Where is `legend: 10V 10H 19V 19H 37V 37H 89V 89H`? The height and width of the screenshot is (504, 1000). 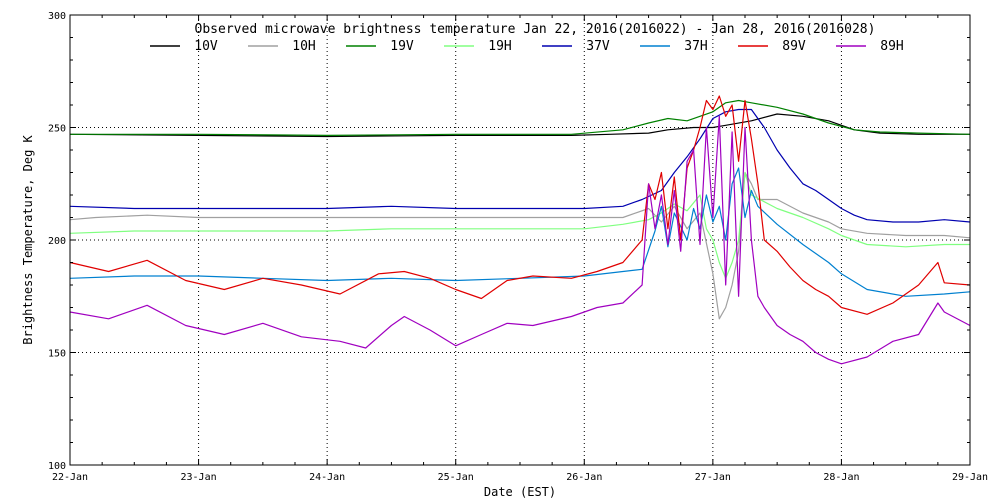 legend: 10V 10H 19V 19H 37V 37H 89V 89H is located at coordinates (527, 46).